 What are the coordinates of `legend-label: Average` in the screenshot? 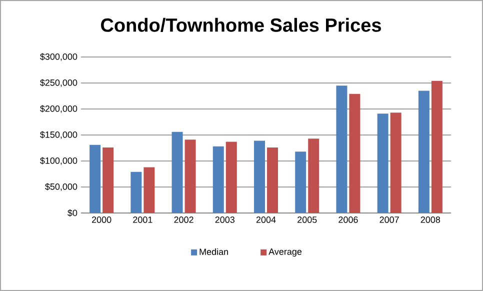 It's located at (285, 252).